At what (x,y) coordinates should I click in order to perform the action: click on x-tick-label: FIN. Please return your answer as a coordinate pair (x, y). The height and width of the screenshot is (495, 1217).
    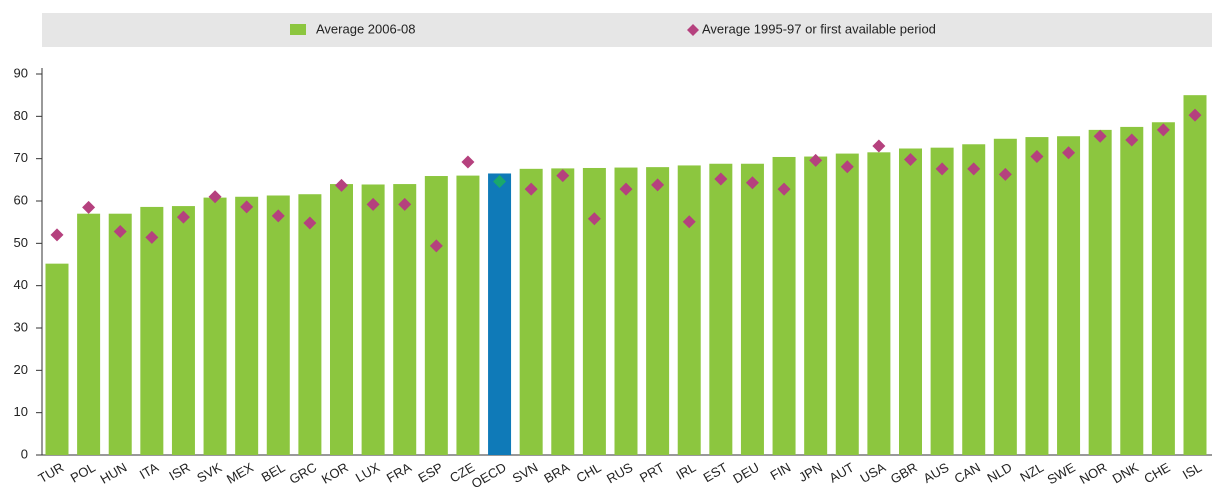
    Looking at the image, I should click on (781, 471).